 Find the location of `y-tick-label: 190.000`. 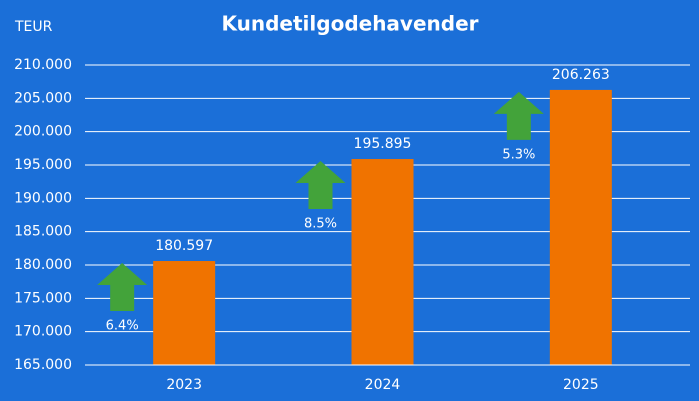

y-tick-label: 190.000 is located at coordinates (43, 198).